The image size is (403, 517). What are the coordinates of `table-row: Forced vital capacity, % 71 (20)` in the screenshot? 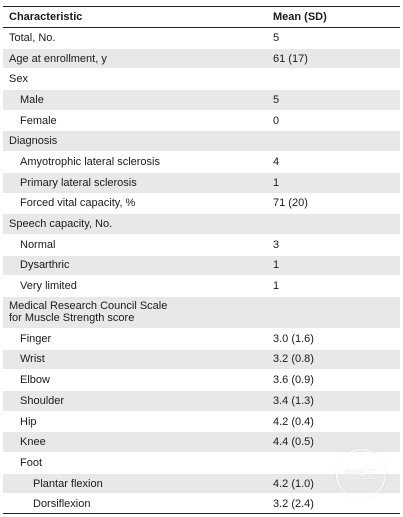 It's located at (201, 204).